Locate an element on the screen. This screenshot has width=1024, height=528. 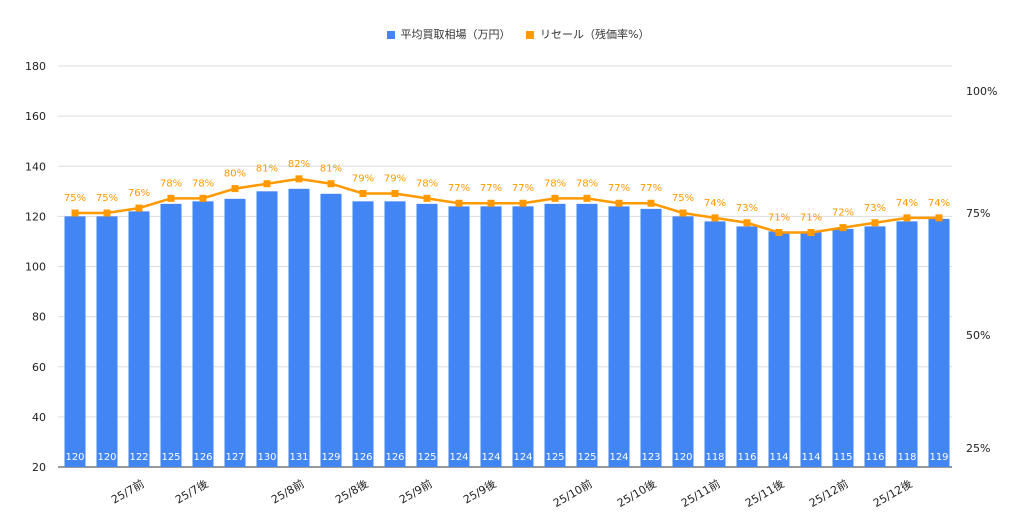
left-tick-label: 20 is located at coordinates (39, 467).